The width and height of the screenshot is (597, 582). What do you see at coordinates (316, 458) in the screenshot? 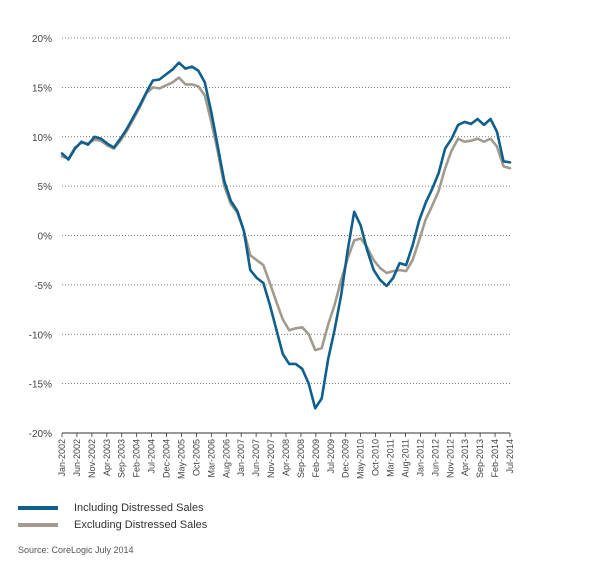
I see `x-tick-label: Feb-2009` at bounding box center [316, 458].